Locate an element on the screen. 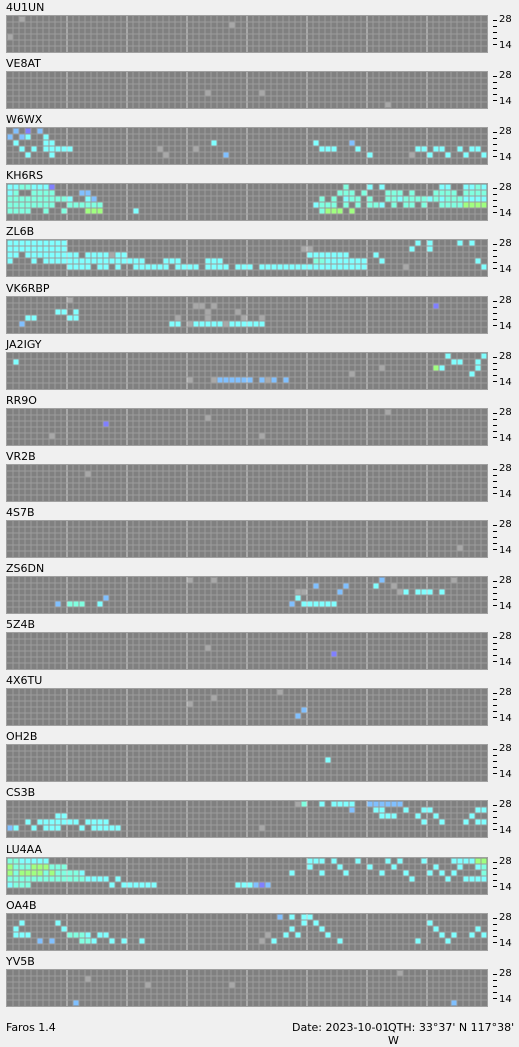 The width and height of the screenshot is (519, 1047). station-callsign: W6WX is located at coordinates (24, 119).